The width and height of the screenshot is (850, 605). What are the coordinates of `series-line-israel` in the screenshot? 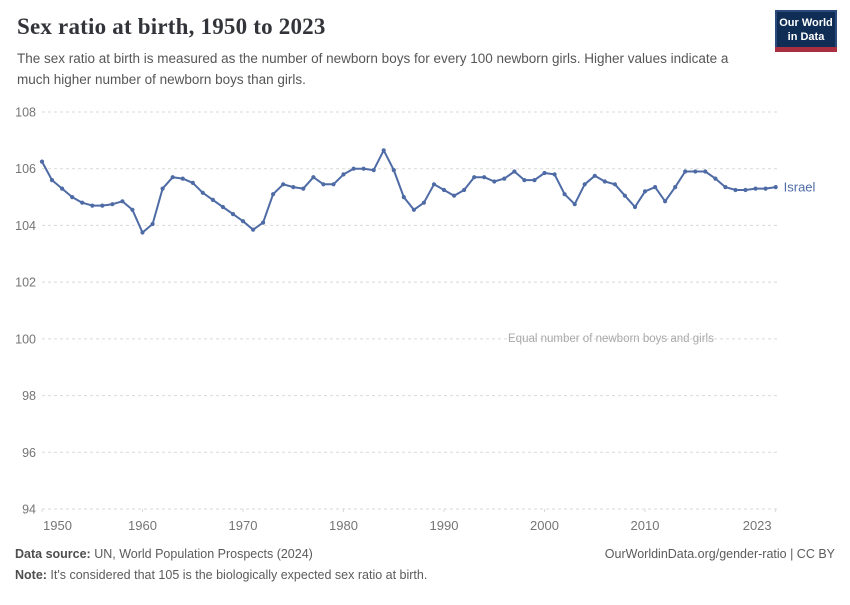 It's located at (409, 191).